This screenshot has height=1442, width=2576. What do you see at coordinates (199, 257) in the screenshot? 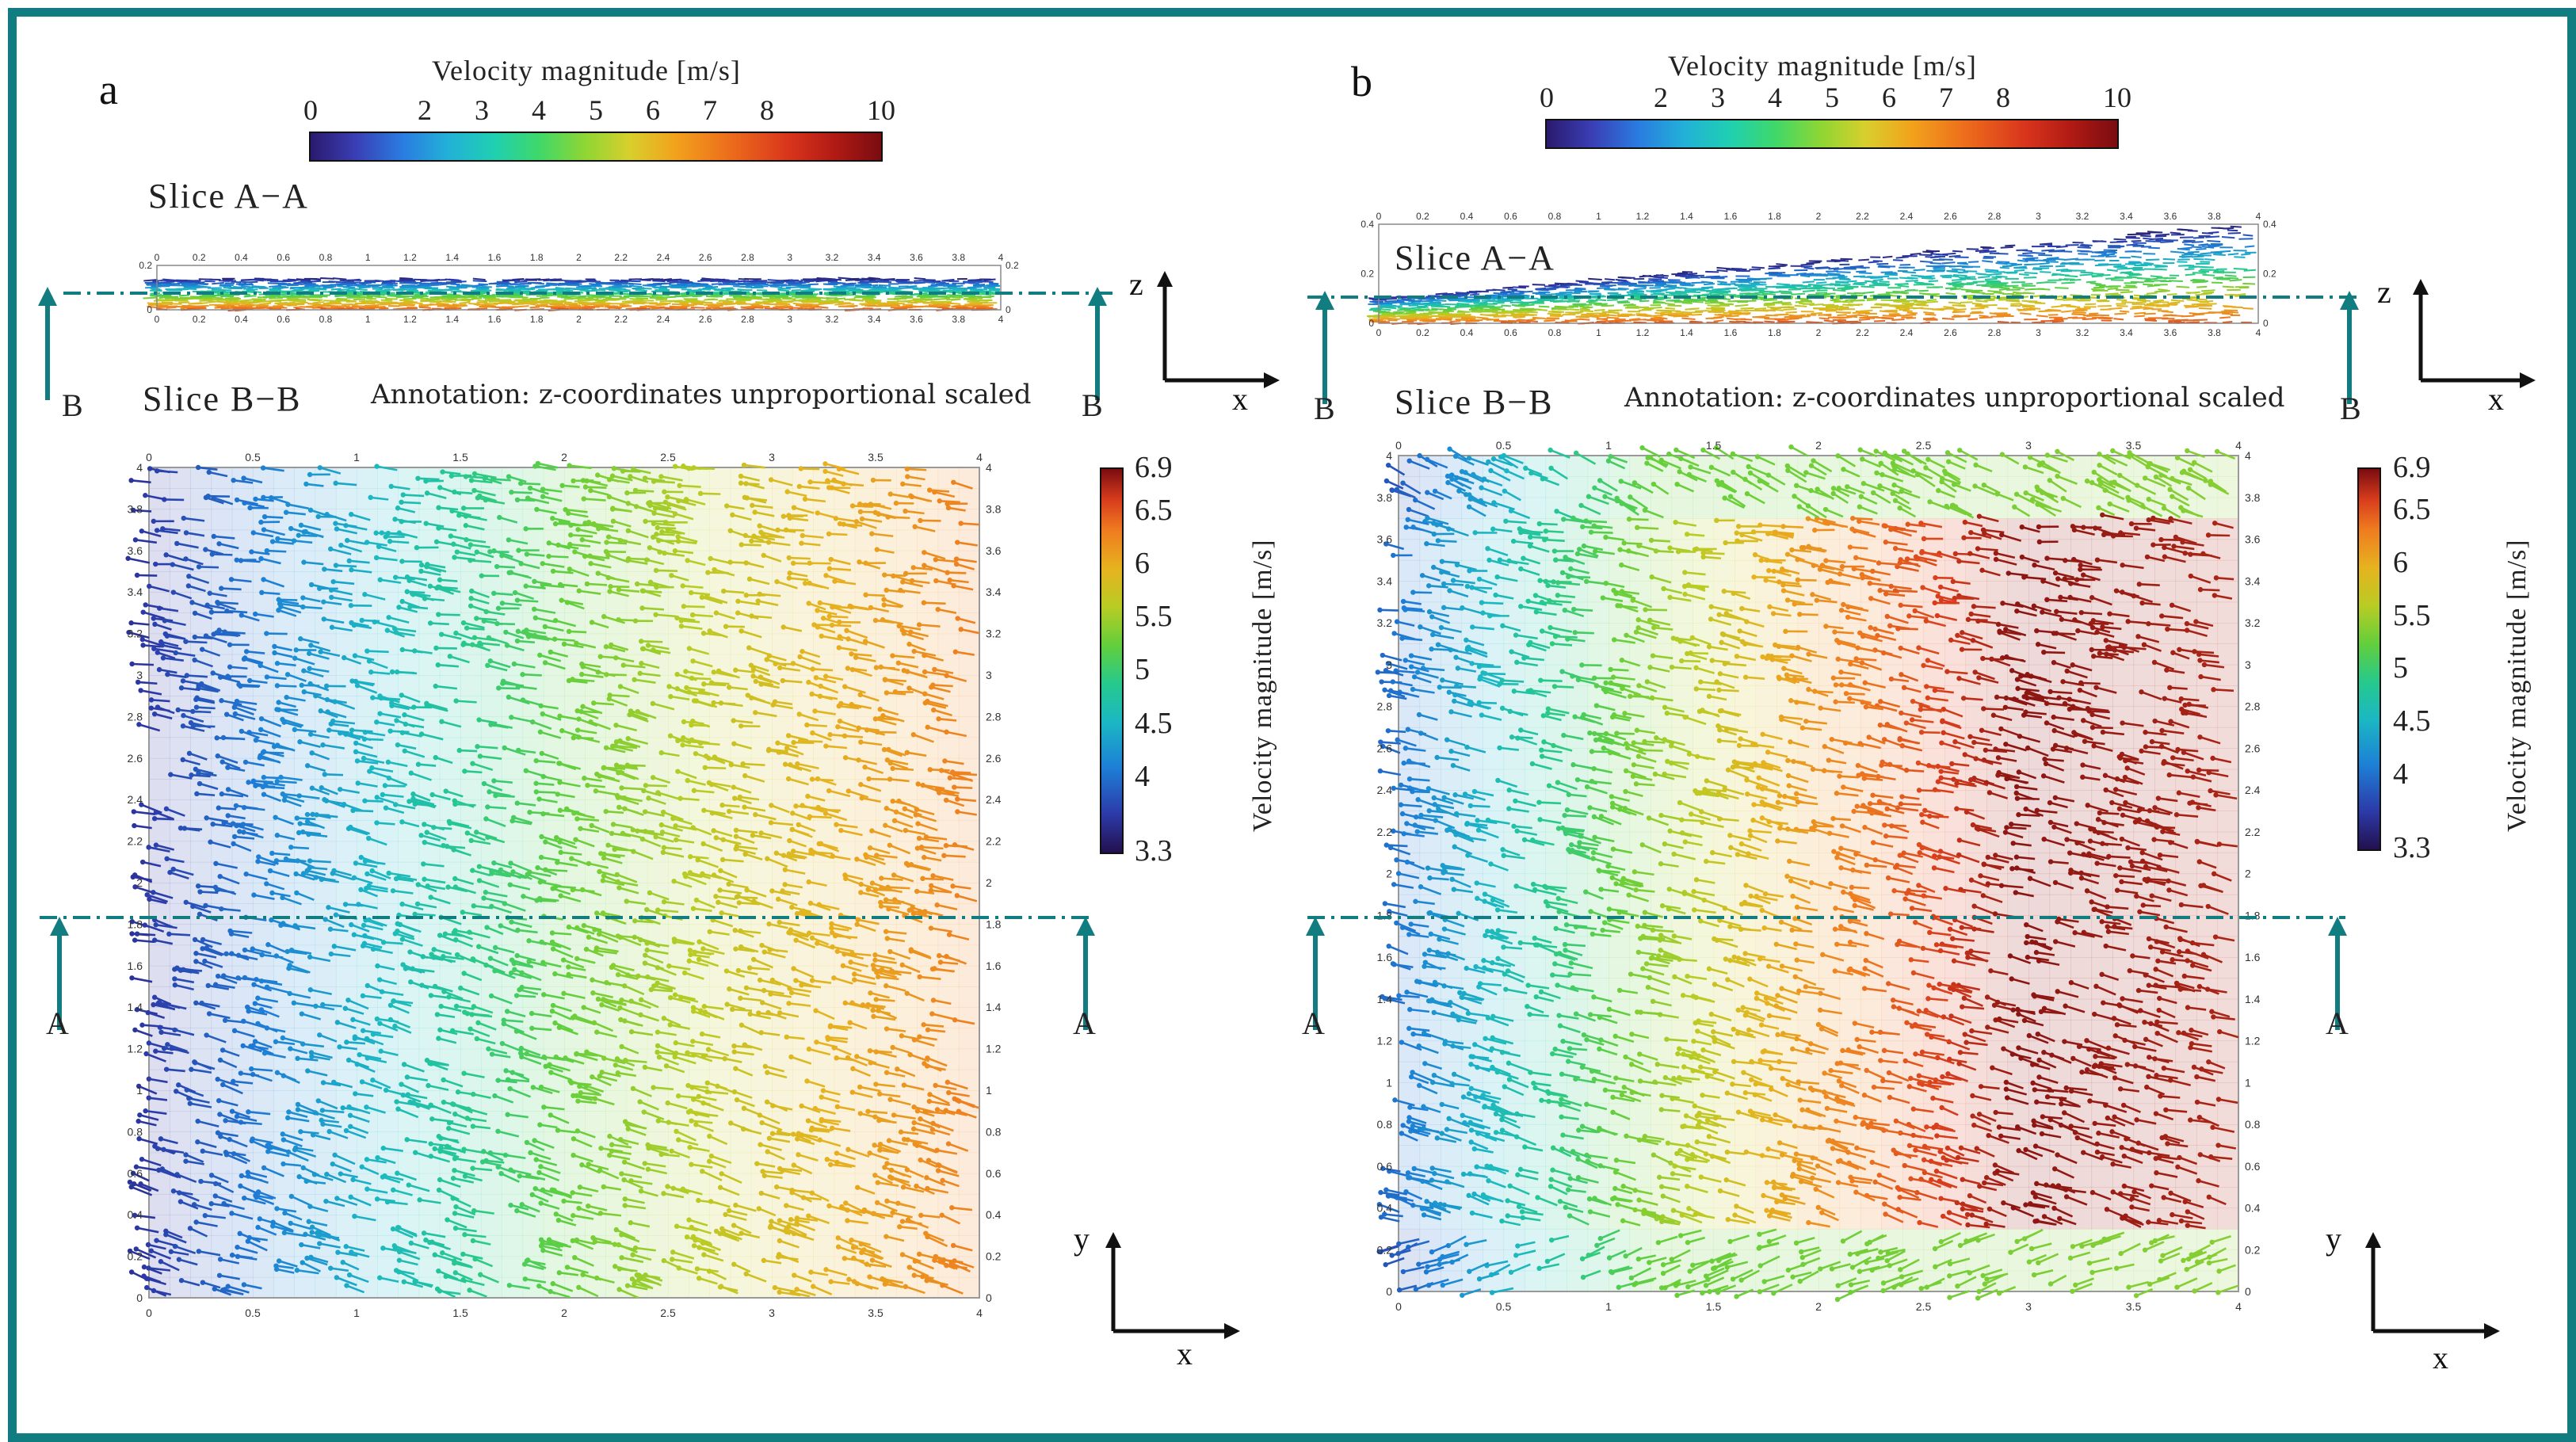
I see `slice-x-tick-label: 0.2` at bounding box center [199, 257].